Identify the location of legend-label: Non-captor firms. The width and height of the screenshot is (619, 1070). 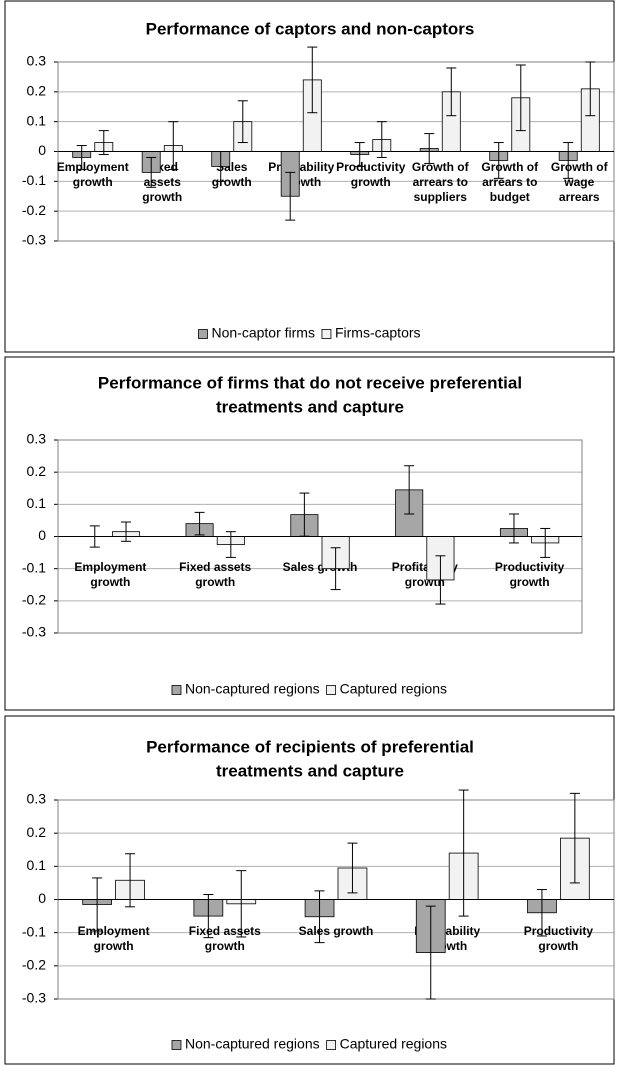
(262, 333).